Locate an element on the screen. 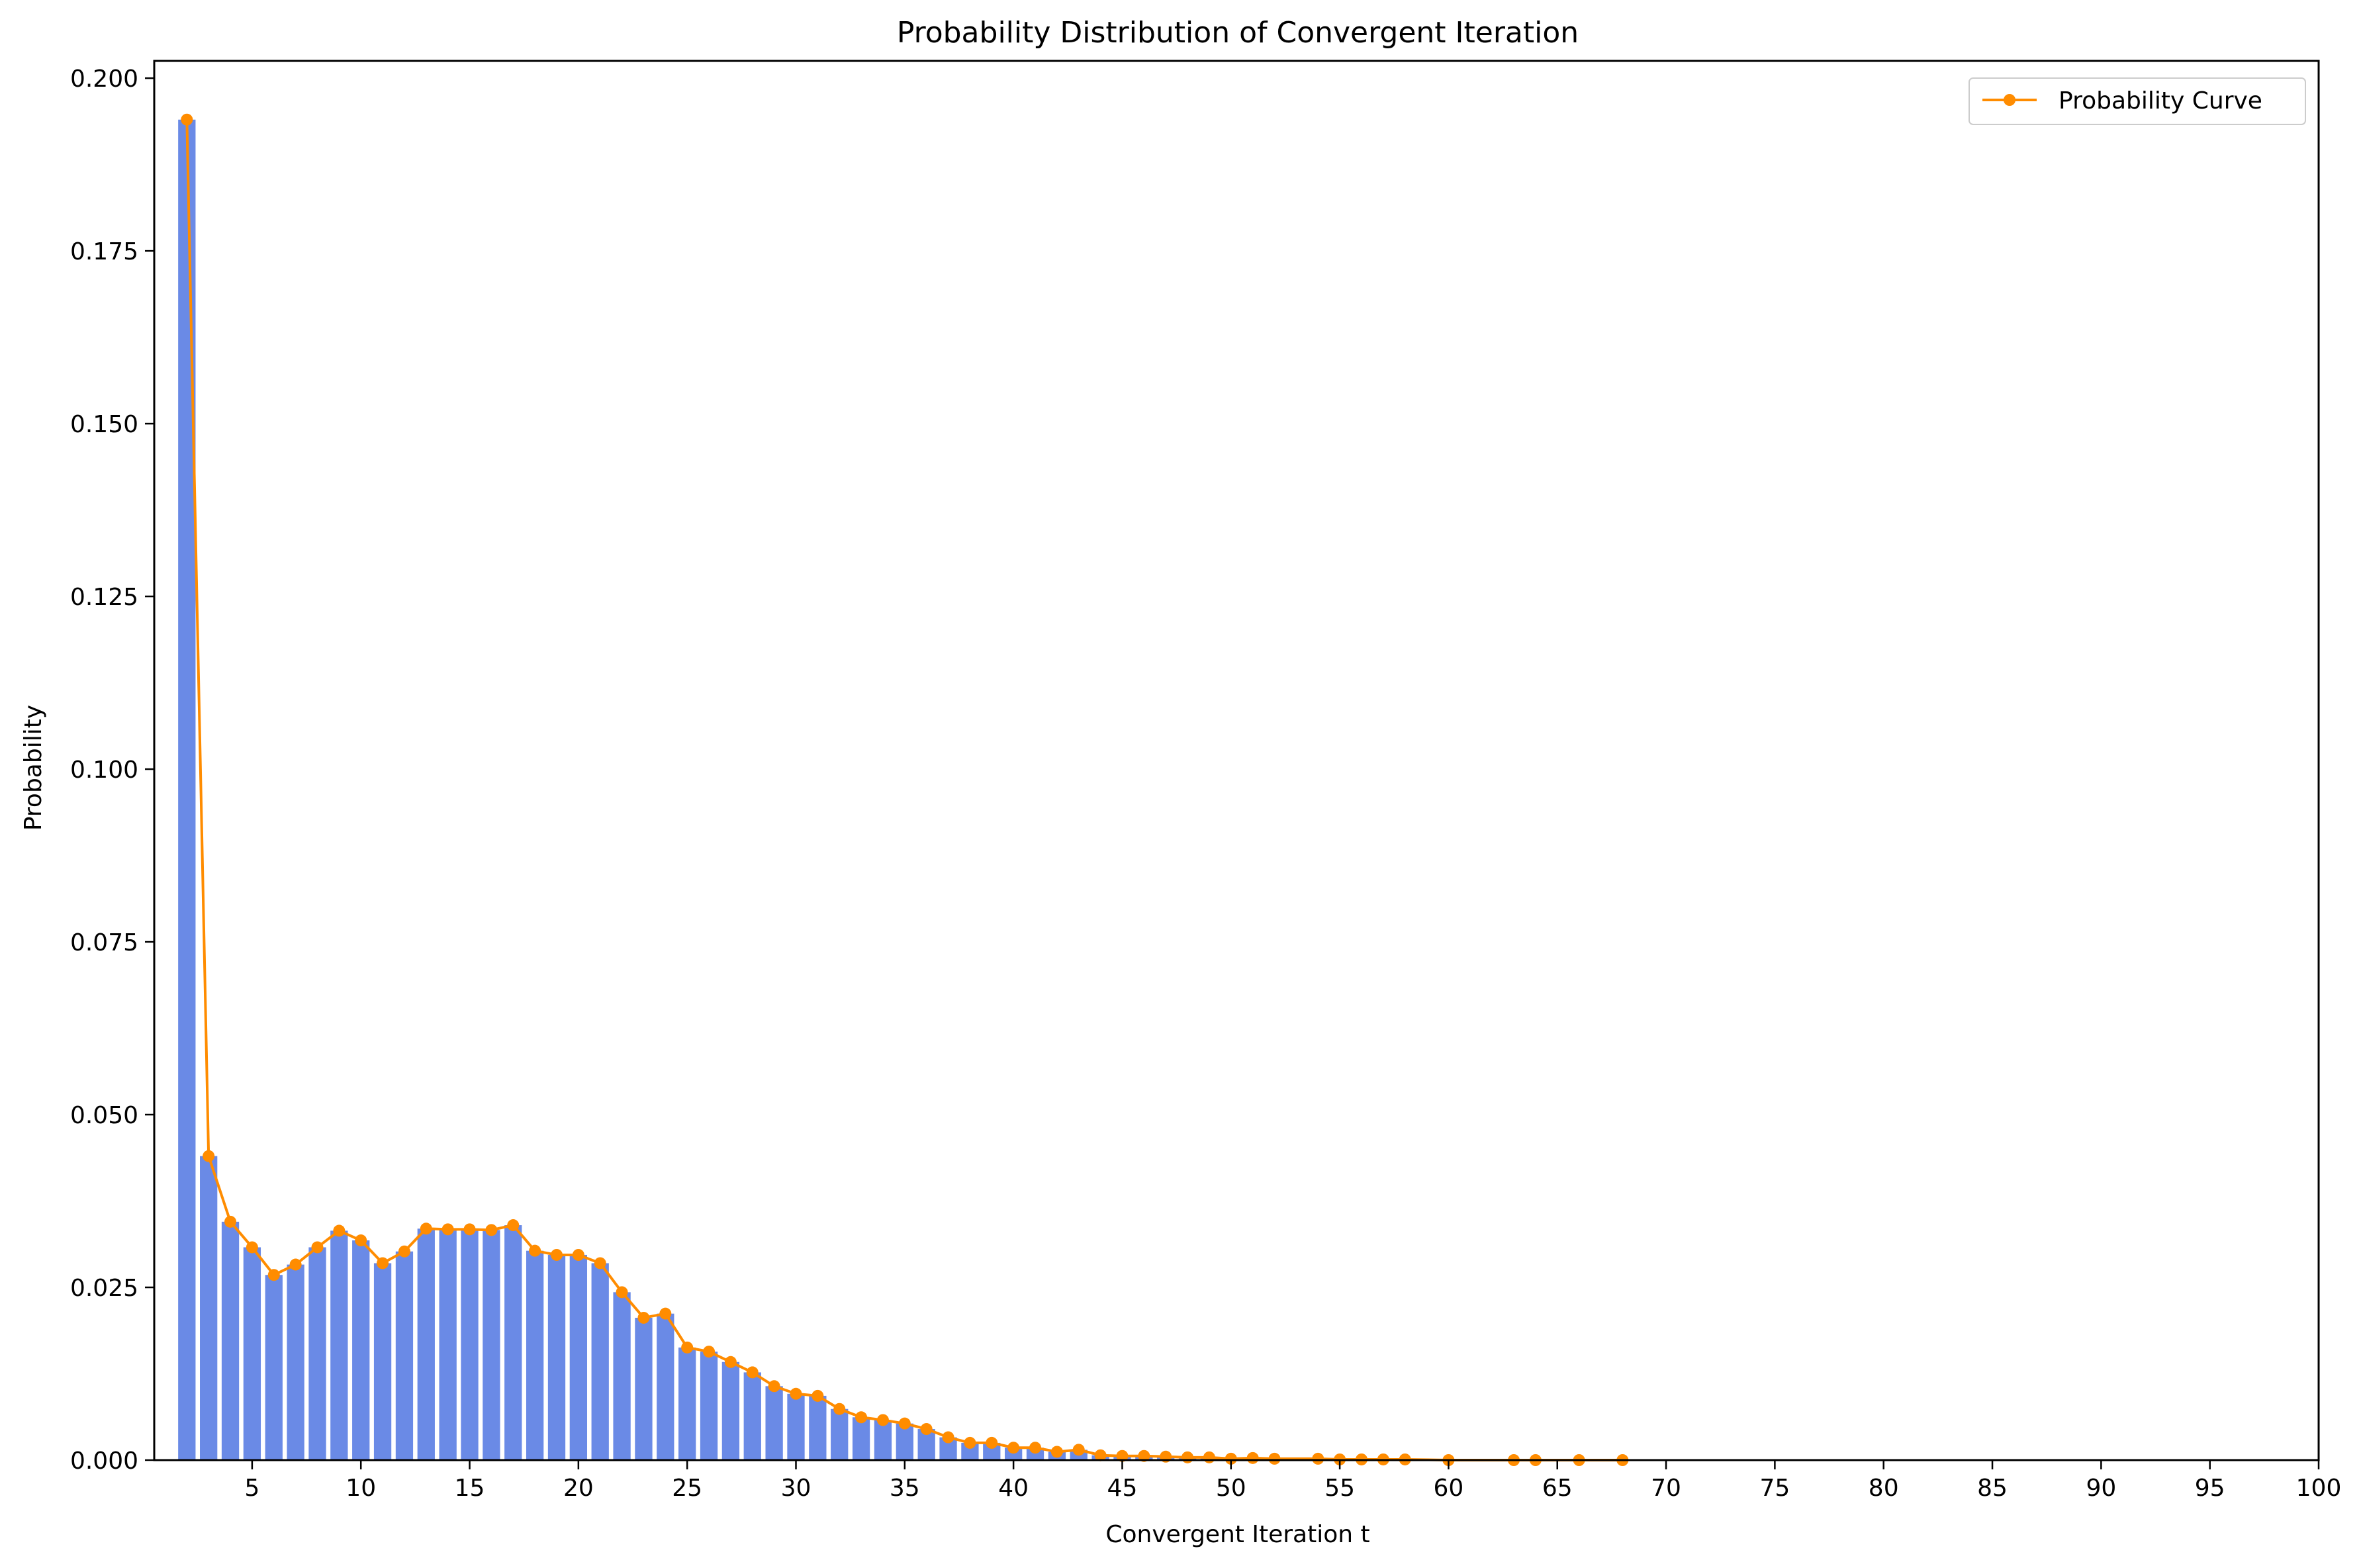 This screenshot has height=1568, width=2363. x-tick-label: 50 is located at coordinates (1231, 1488).